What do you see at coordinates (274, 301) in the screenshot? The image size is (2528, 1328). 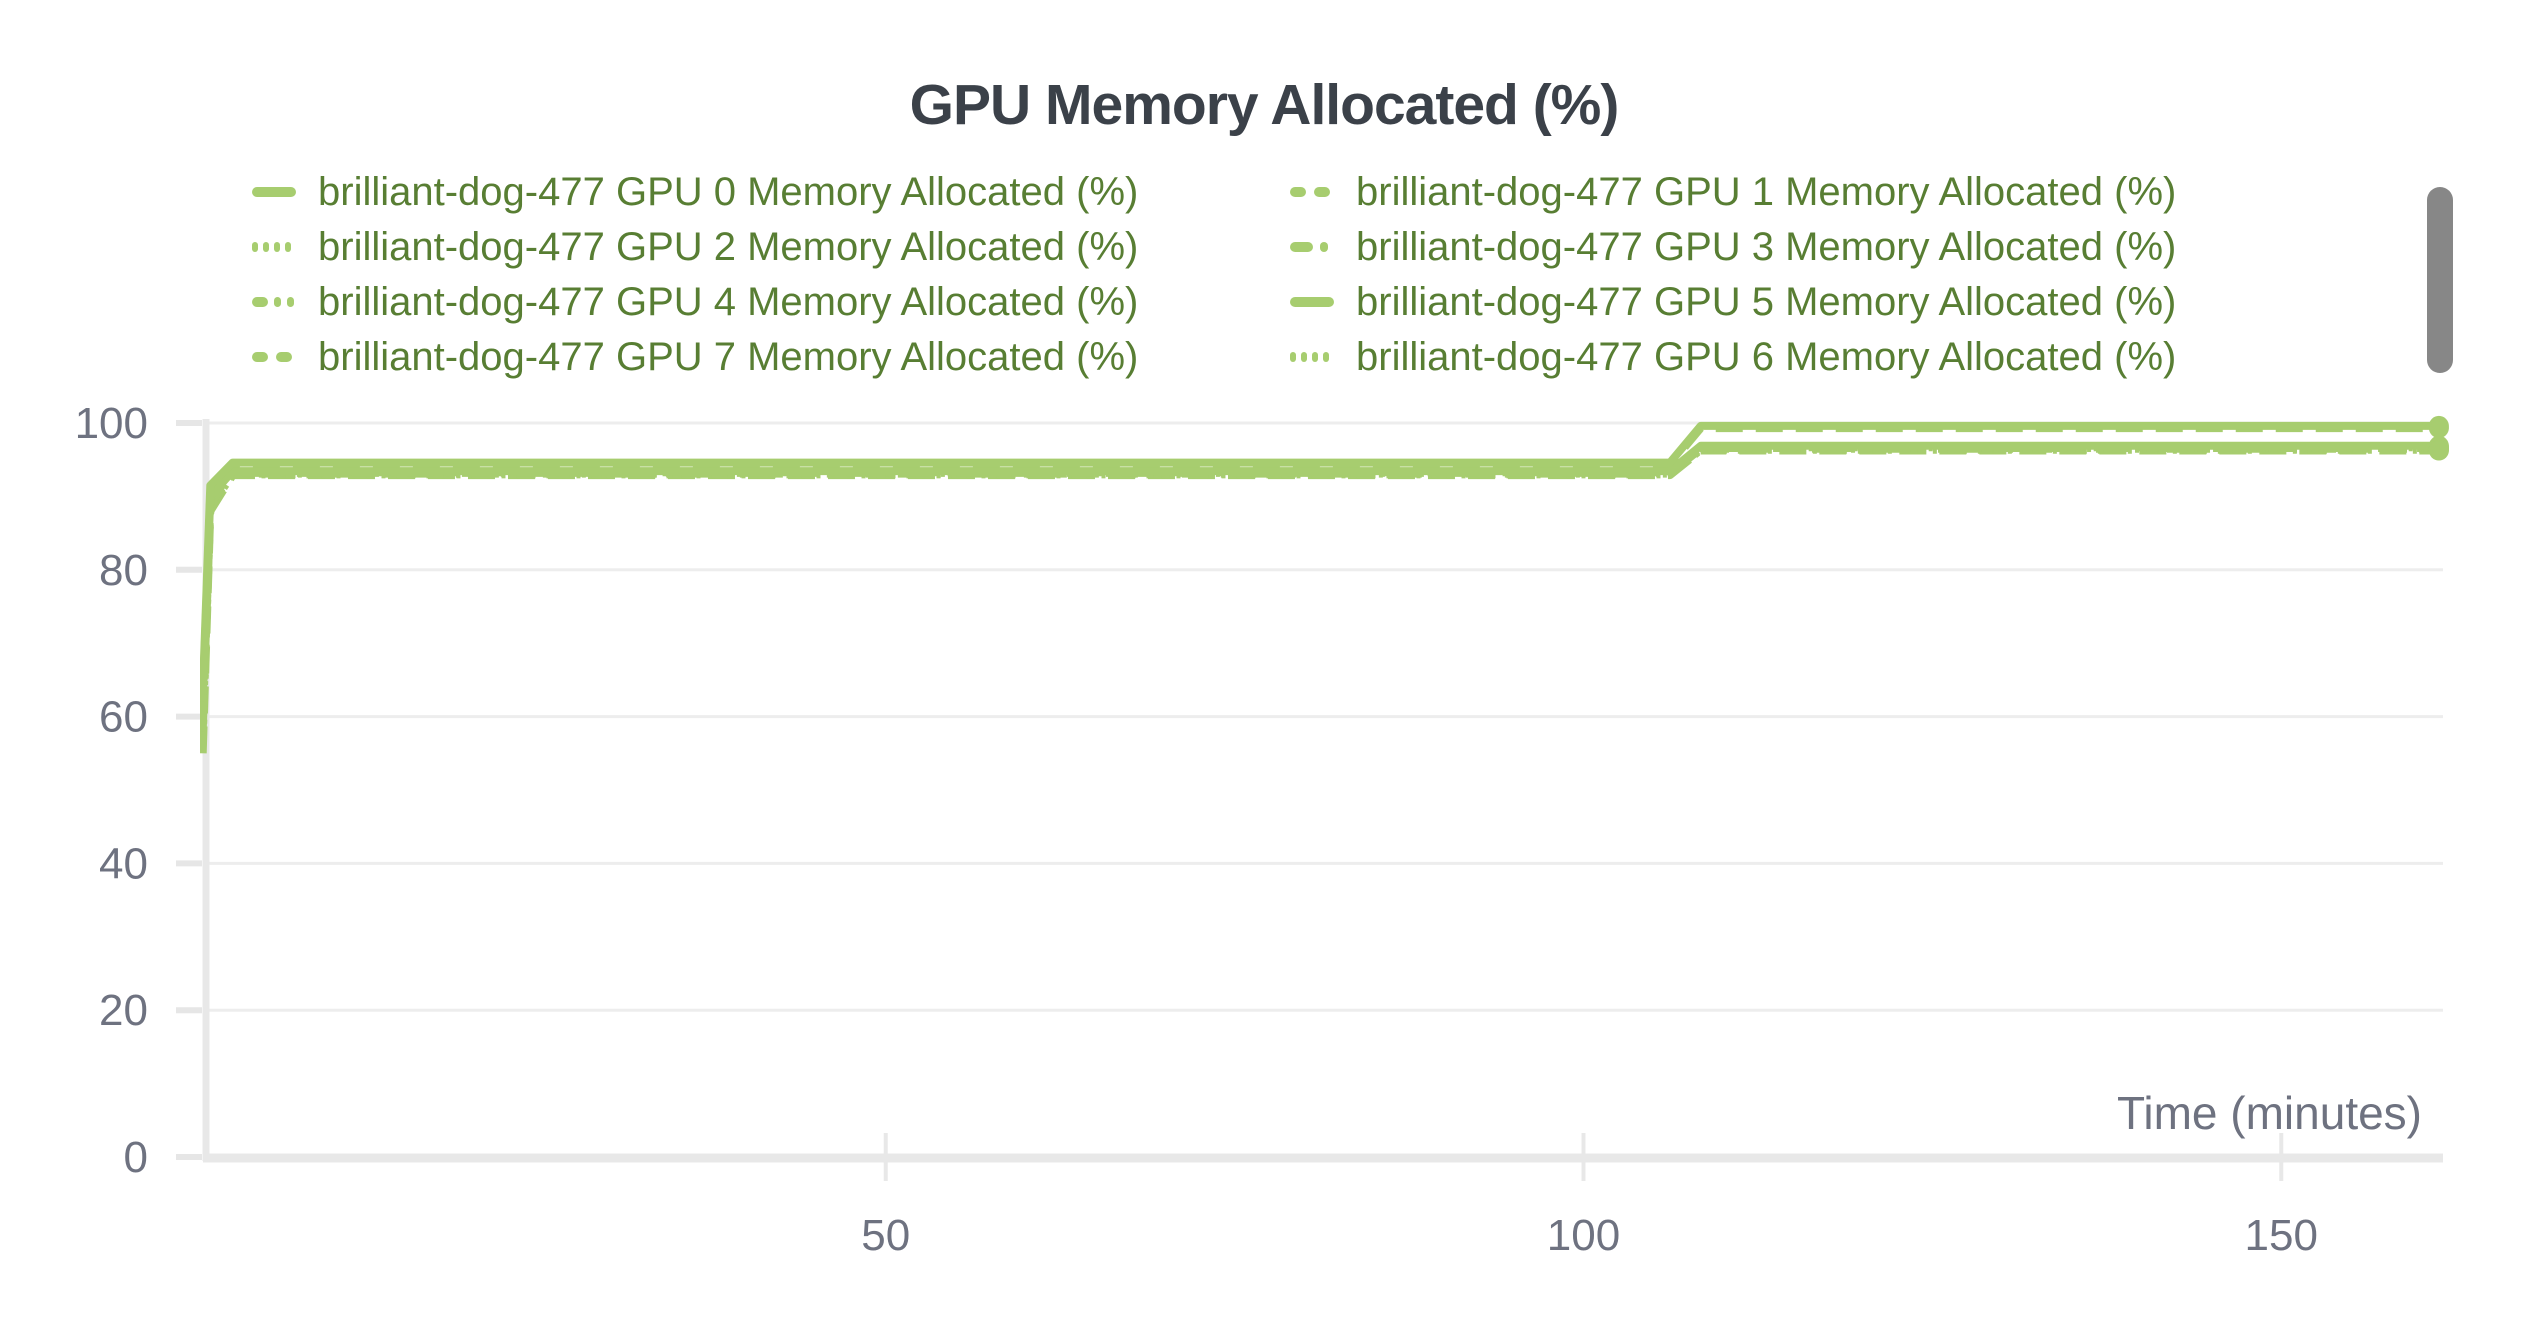 I see `legend-swatch-dashdotdot-icon` at bounding box center [274, 301].